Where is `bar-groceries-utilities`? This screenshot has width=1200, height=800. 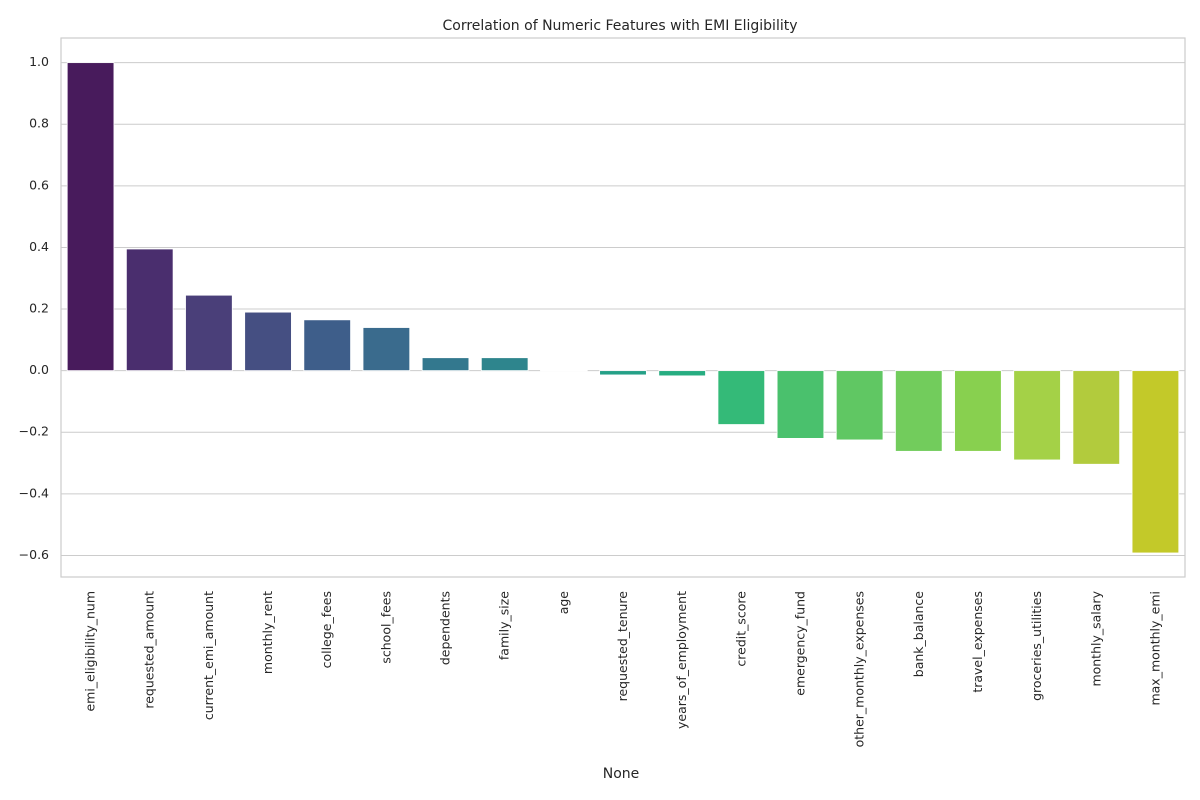 bar-groceries-utilities is located at coordinates (1037, 415).